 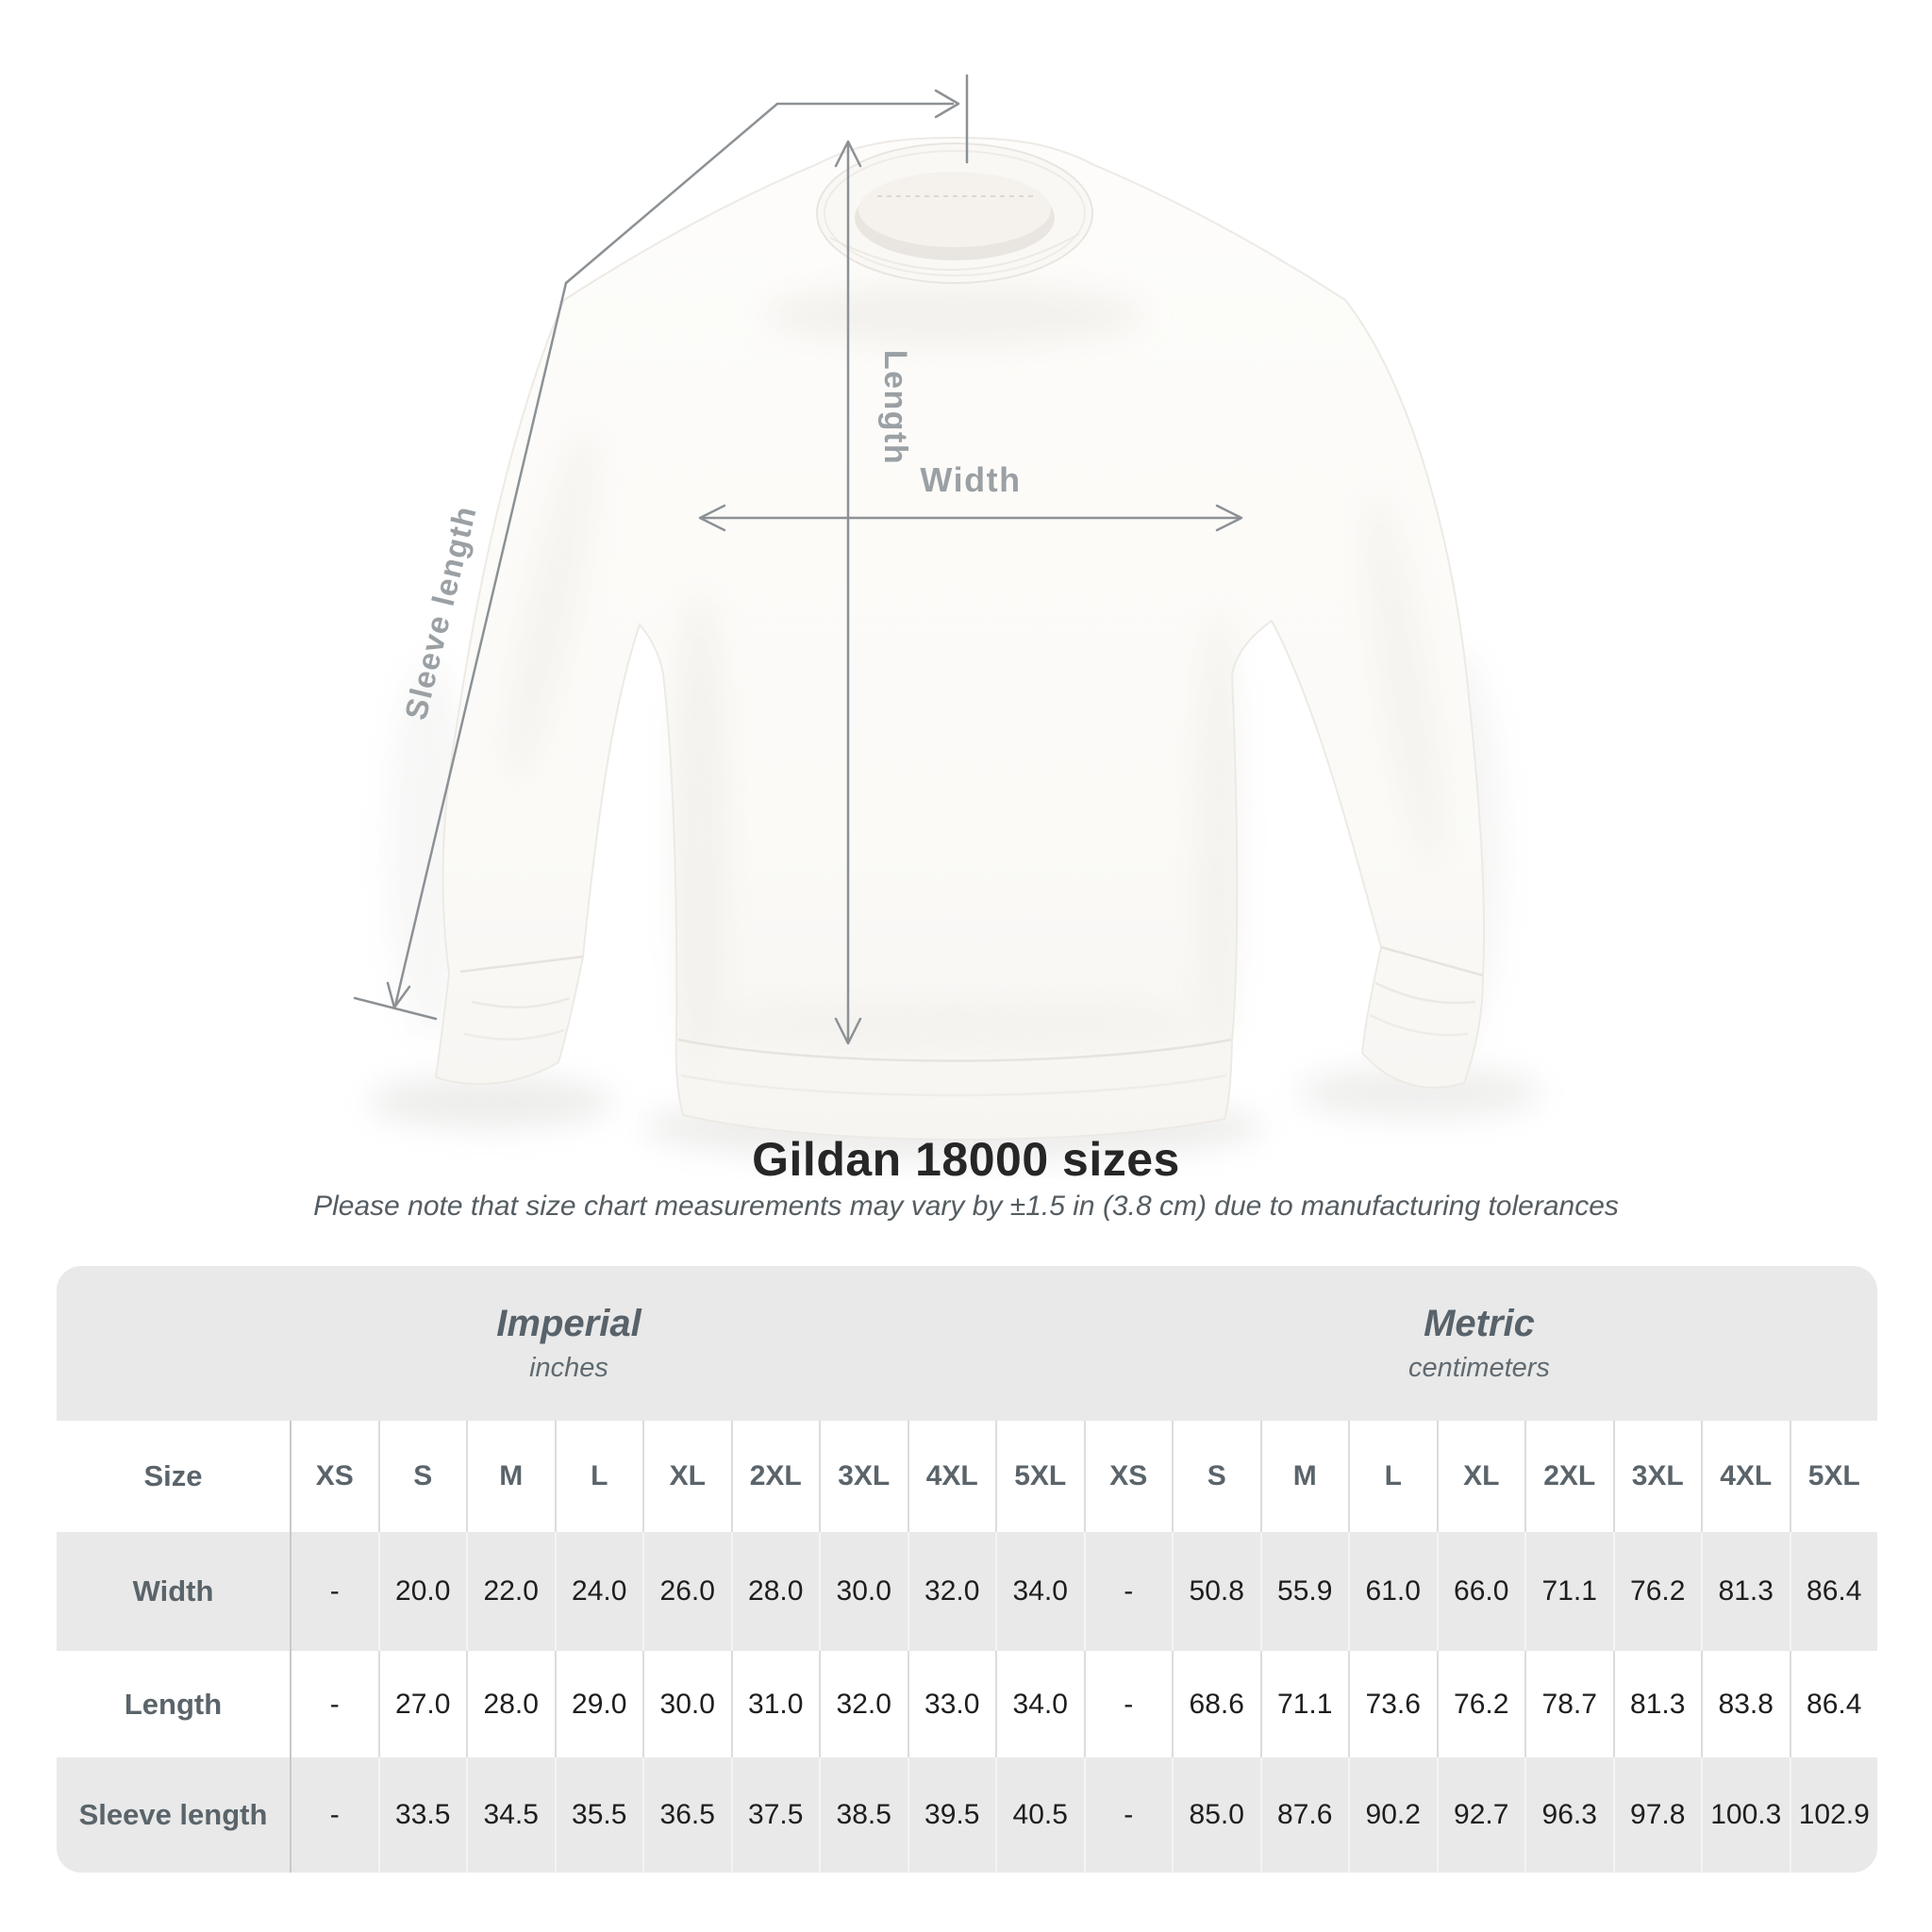 I want to click on collar-leader-line, so click(x=759, y=194).